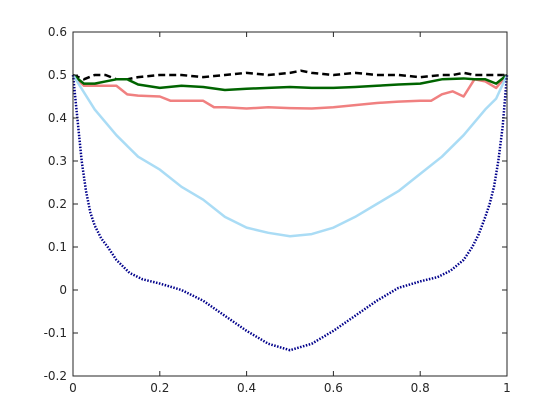 The height and width of the screenshot is (420, 560). Describe the element at coordinates (57, 247) in the screenshot. I see `y-tick-label: 0.1` at that location.